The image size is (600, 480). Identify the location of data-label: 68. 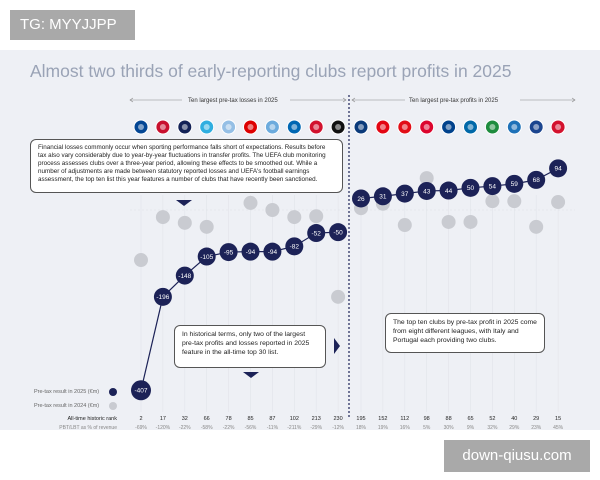
(537, 180).